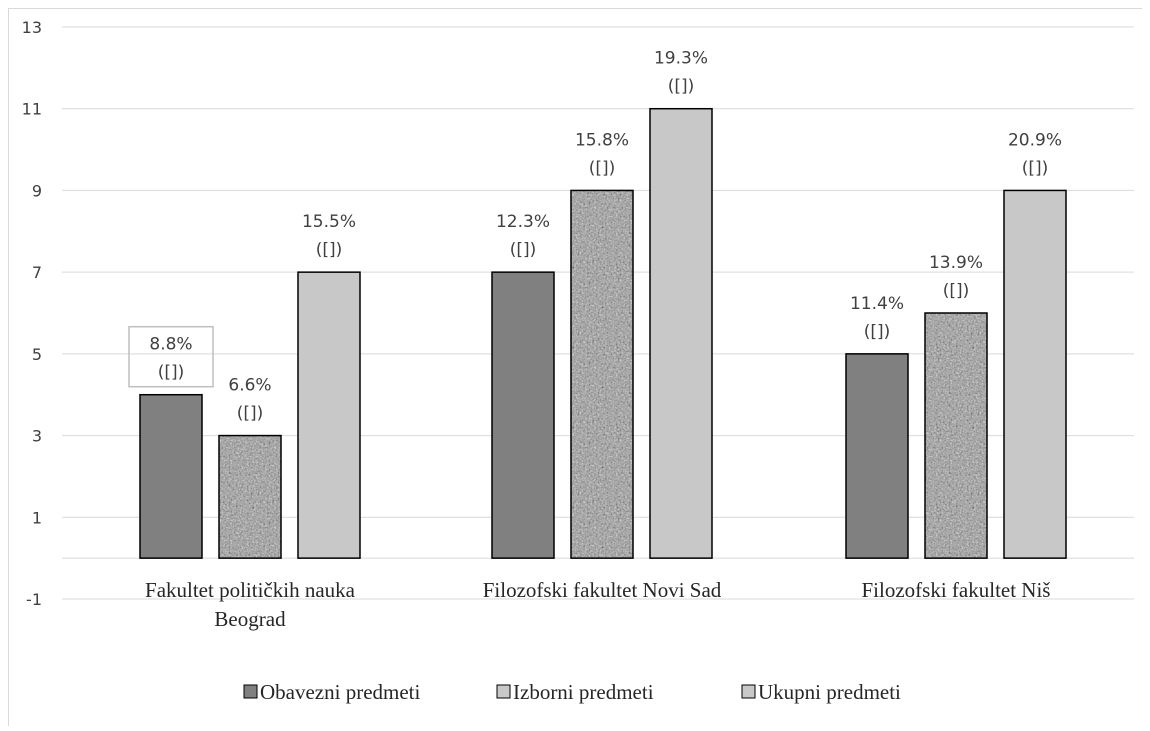  Describe the element at coordinates (34, 599) in the screenshot. I see `y-tick-label: -1` at that location.